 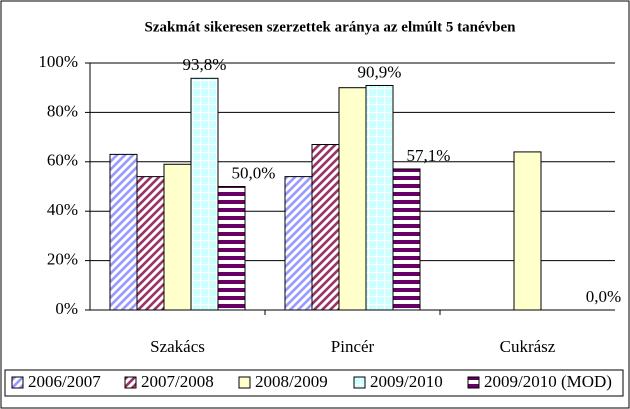 I want to click on legend-box, so click(x=314, y=383).